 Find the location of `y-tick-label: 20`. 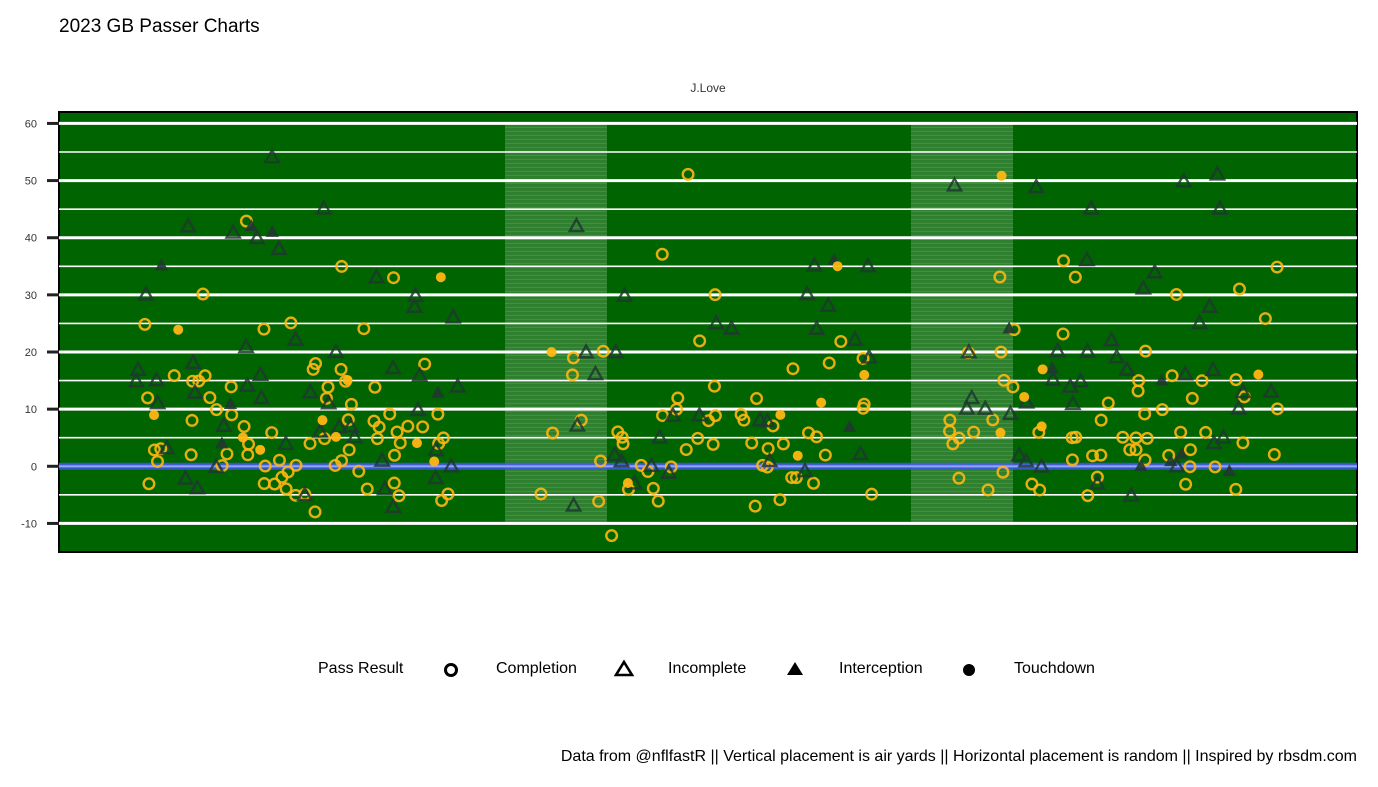

y-tick-label: 20 is located at coordinates (31, 353).